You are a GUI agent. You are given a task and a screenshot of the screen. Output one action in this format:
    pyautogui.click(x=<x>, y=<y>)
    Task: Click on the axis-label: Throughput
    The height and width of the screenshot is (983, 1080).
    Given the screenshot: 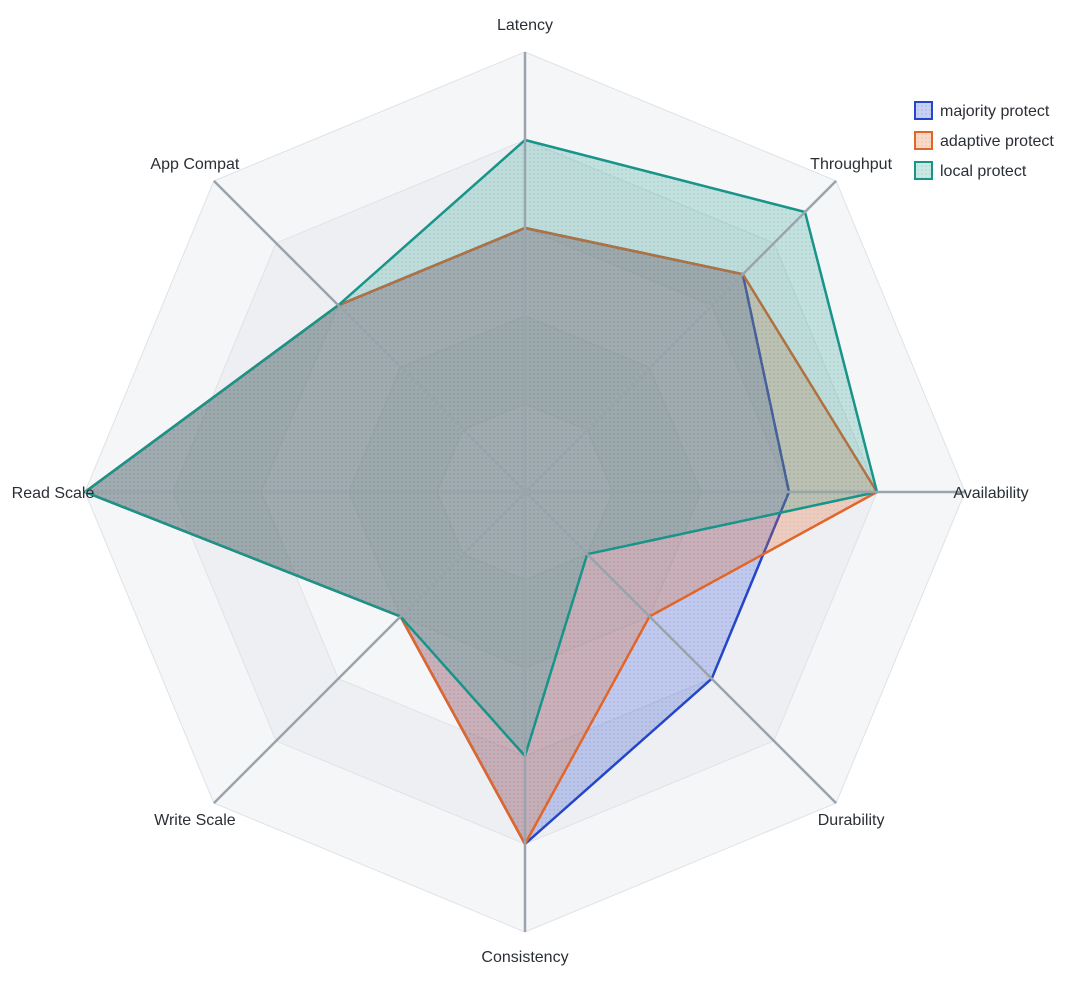 What is the action you would take?
    pyautogui.click(x=851, y=164)
    